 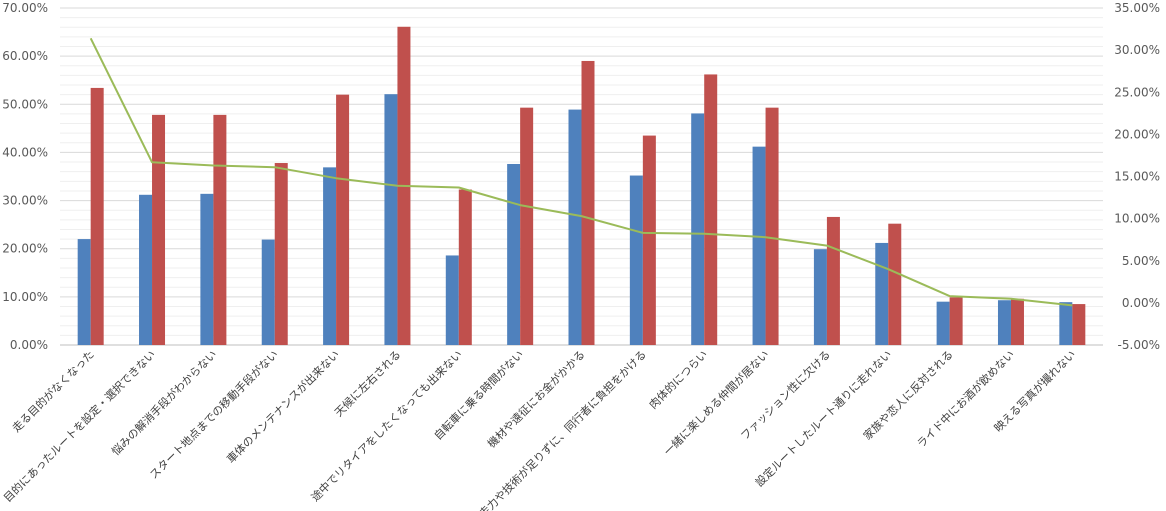 What do you see at coordinates (678, 379) in the screenshot?
I see `category-label: 肉体的につらい` at bounding box center [678, 379].